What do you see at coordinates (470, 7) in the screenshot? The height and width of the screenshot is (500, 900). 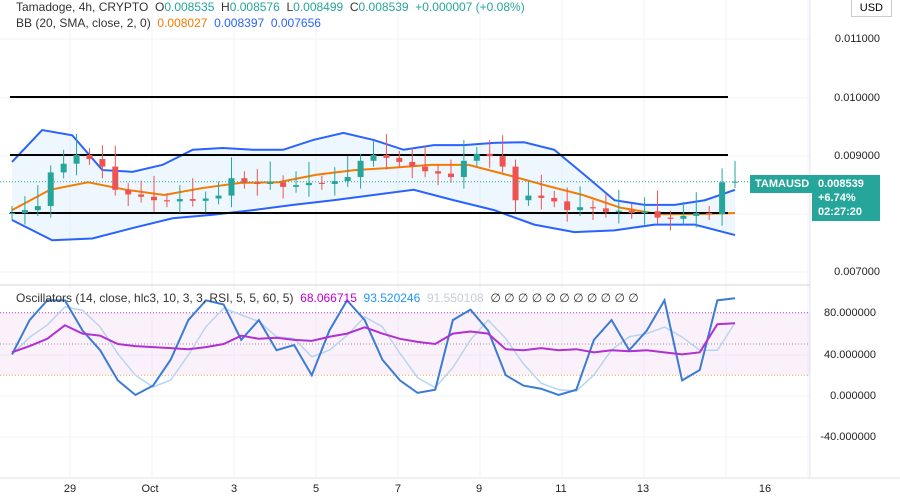 I see `change-value: +0.000007 (+0.08%)` at bounding box center [470, 7].